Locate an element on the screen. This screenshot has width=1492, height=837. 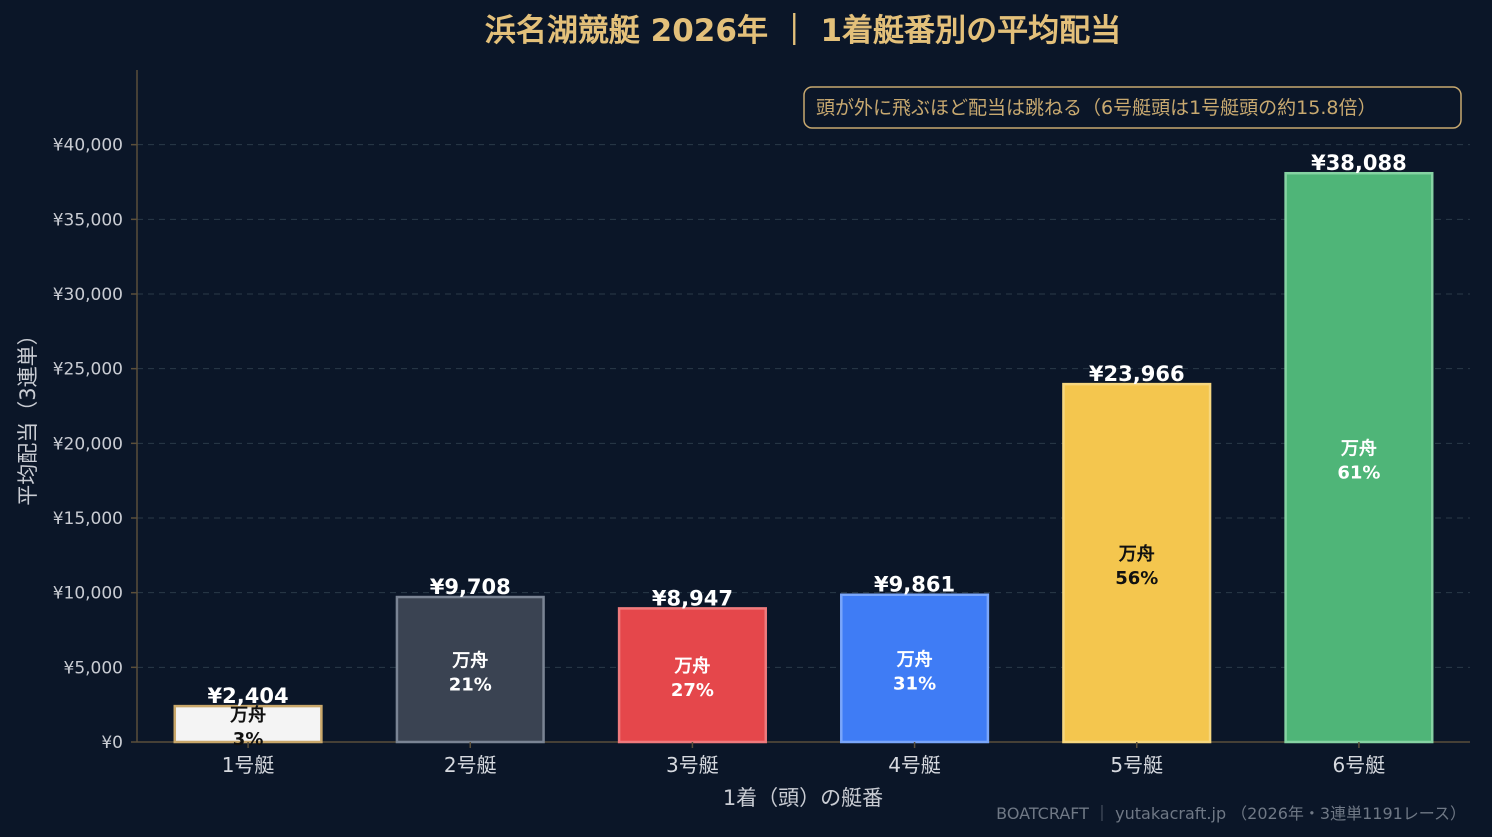
annotation-box: 頭が外に飛ぶほど配当は跳ねる（6号艇頭は1号艇頭の約15.8倍） is located at coordinates (1132, 107).